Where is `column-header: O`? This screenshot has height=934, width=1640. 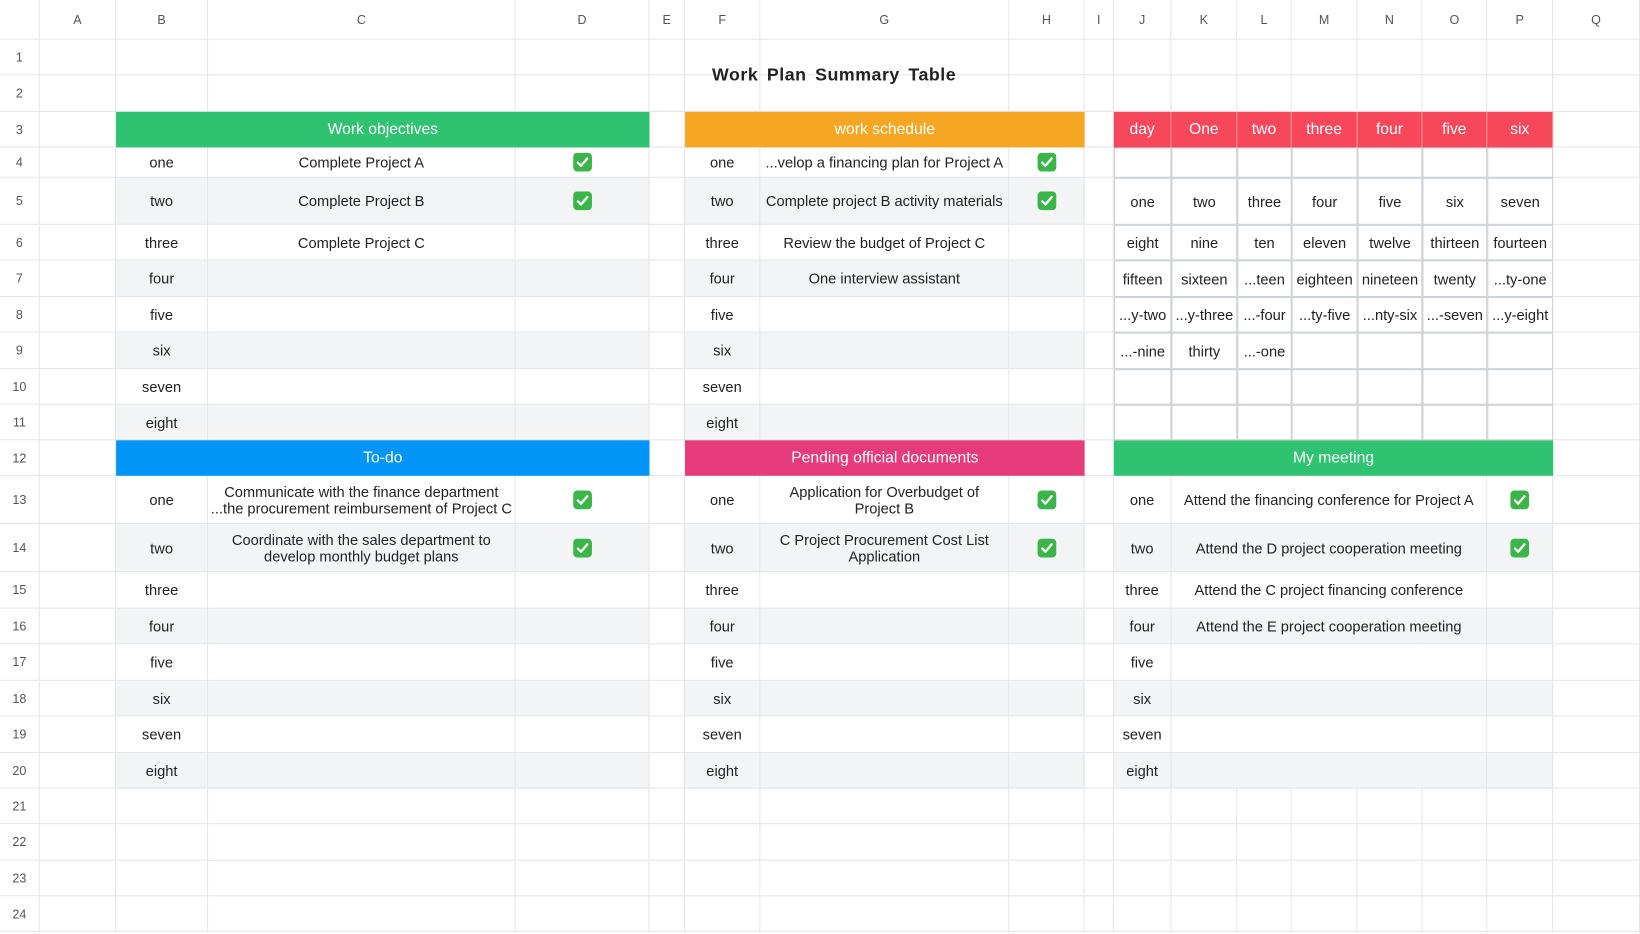
column-header: O is located at coordinates (1455, 20).